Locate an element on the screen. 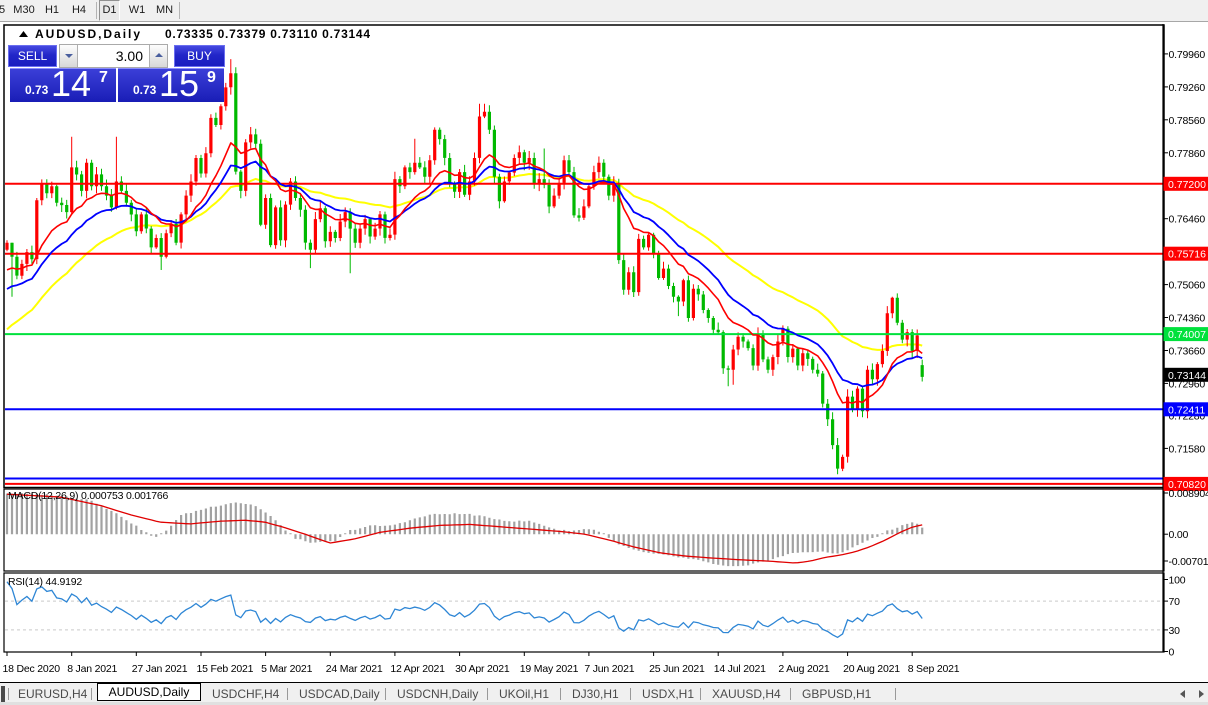  svg-text: 0.74360 is located at coordinates (1187, 319).